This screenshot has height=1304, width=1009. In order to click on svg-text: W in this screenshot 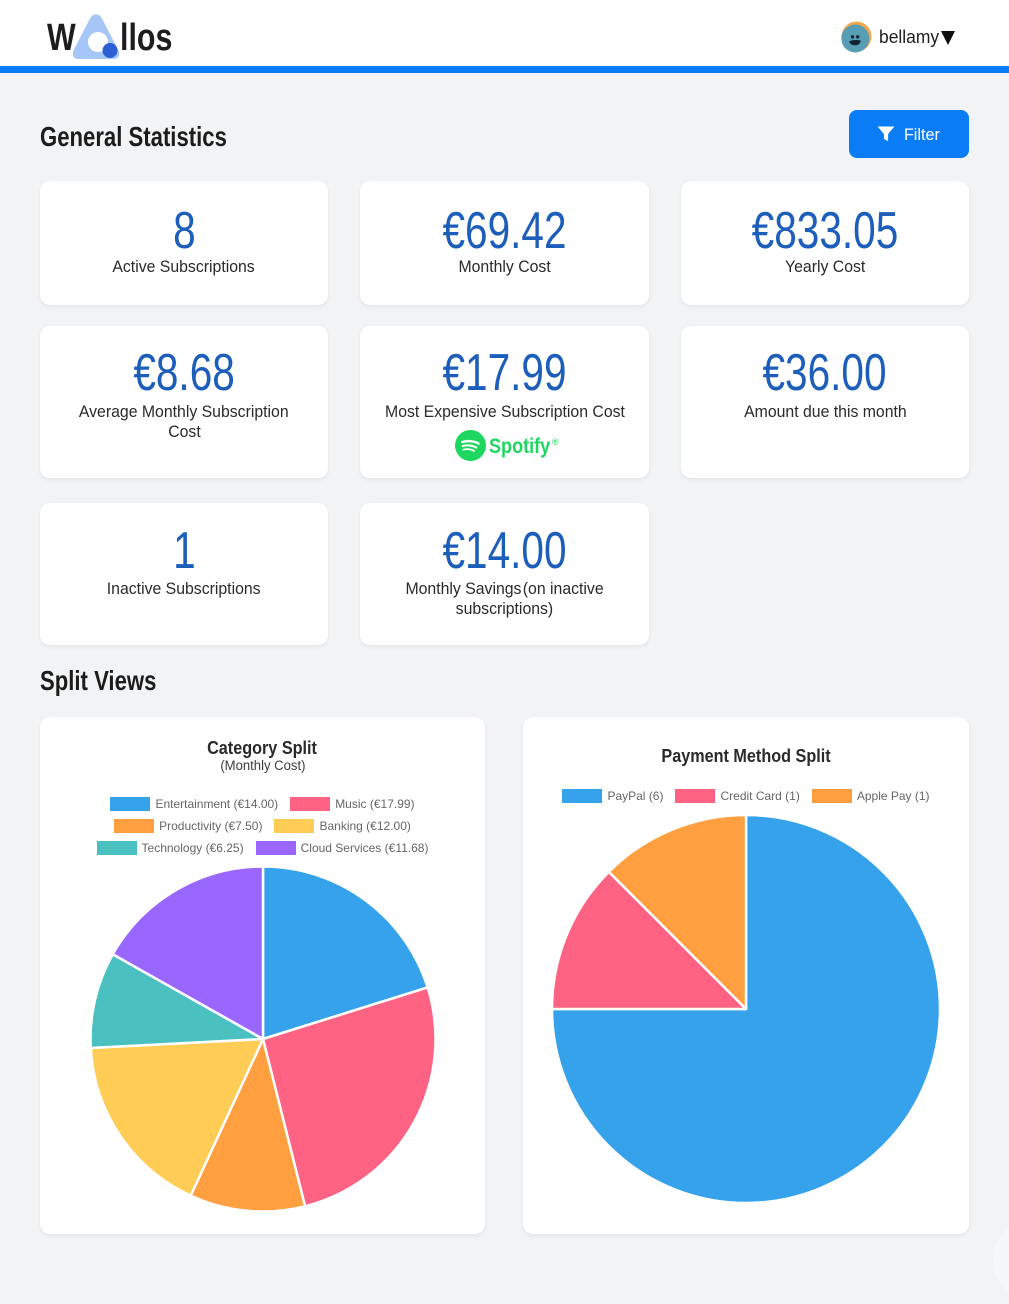, I will do `click(61, 38)`.